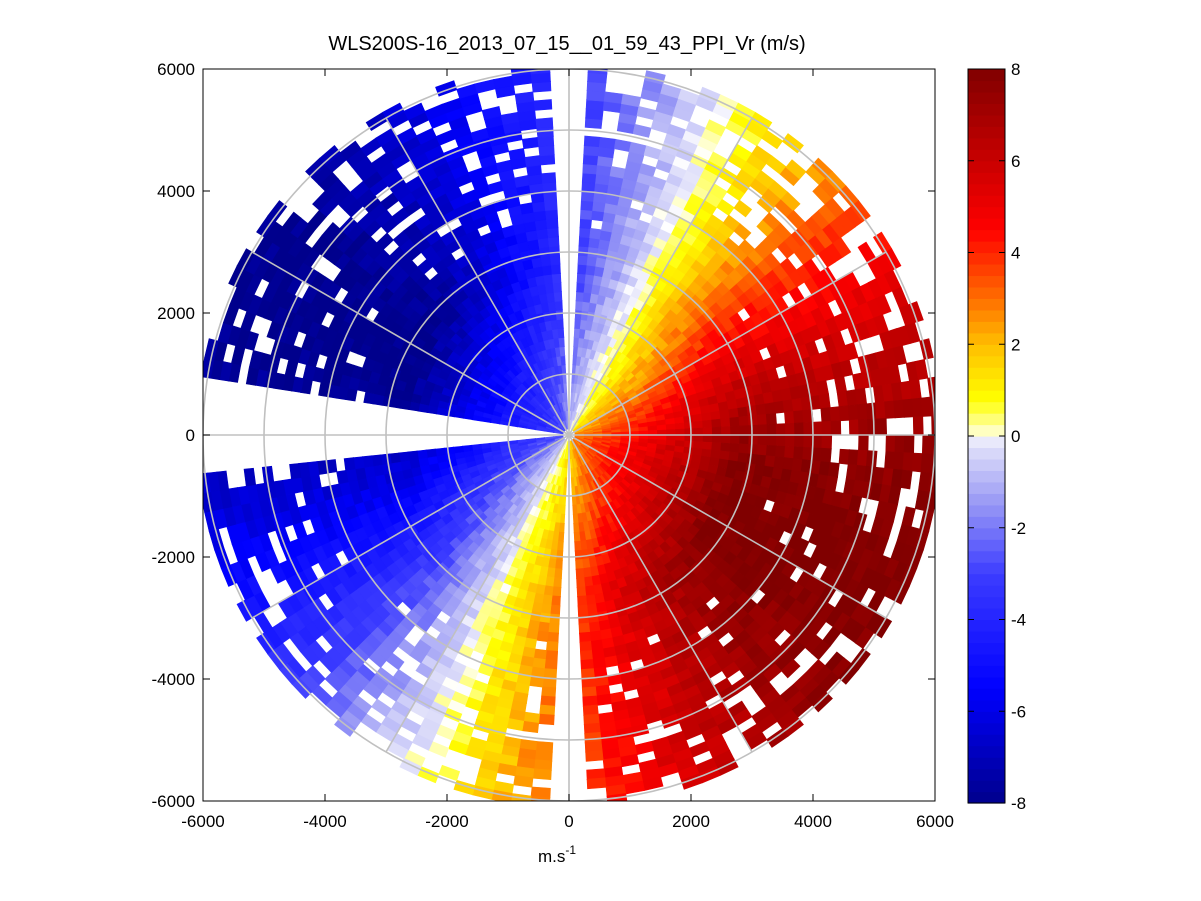 The width and height of the screenshot is (1201, 901). What do you see at coordinates (1015, 161) in the screenshot?
I see `colorbar-tick-label: 6` at bounding box center [1015, 161].